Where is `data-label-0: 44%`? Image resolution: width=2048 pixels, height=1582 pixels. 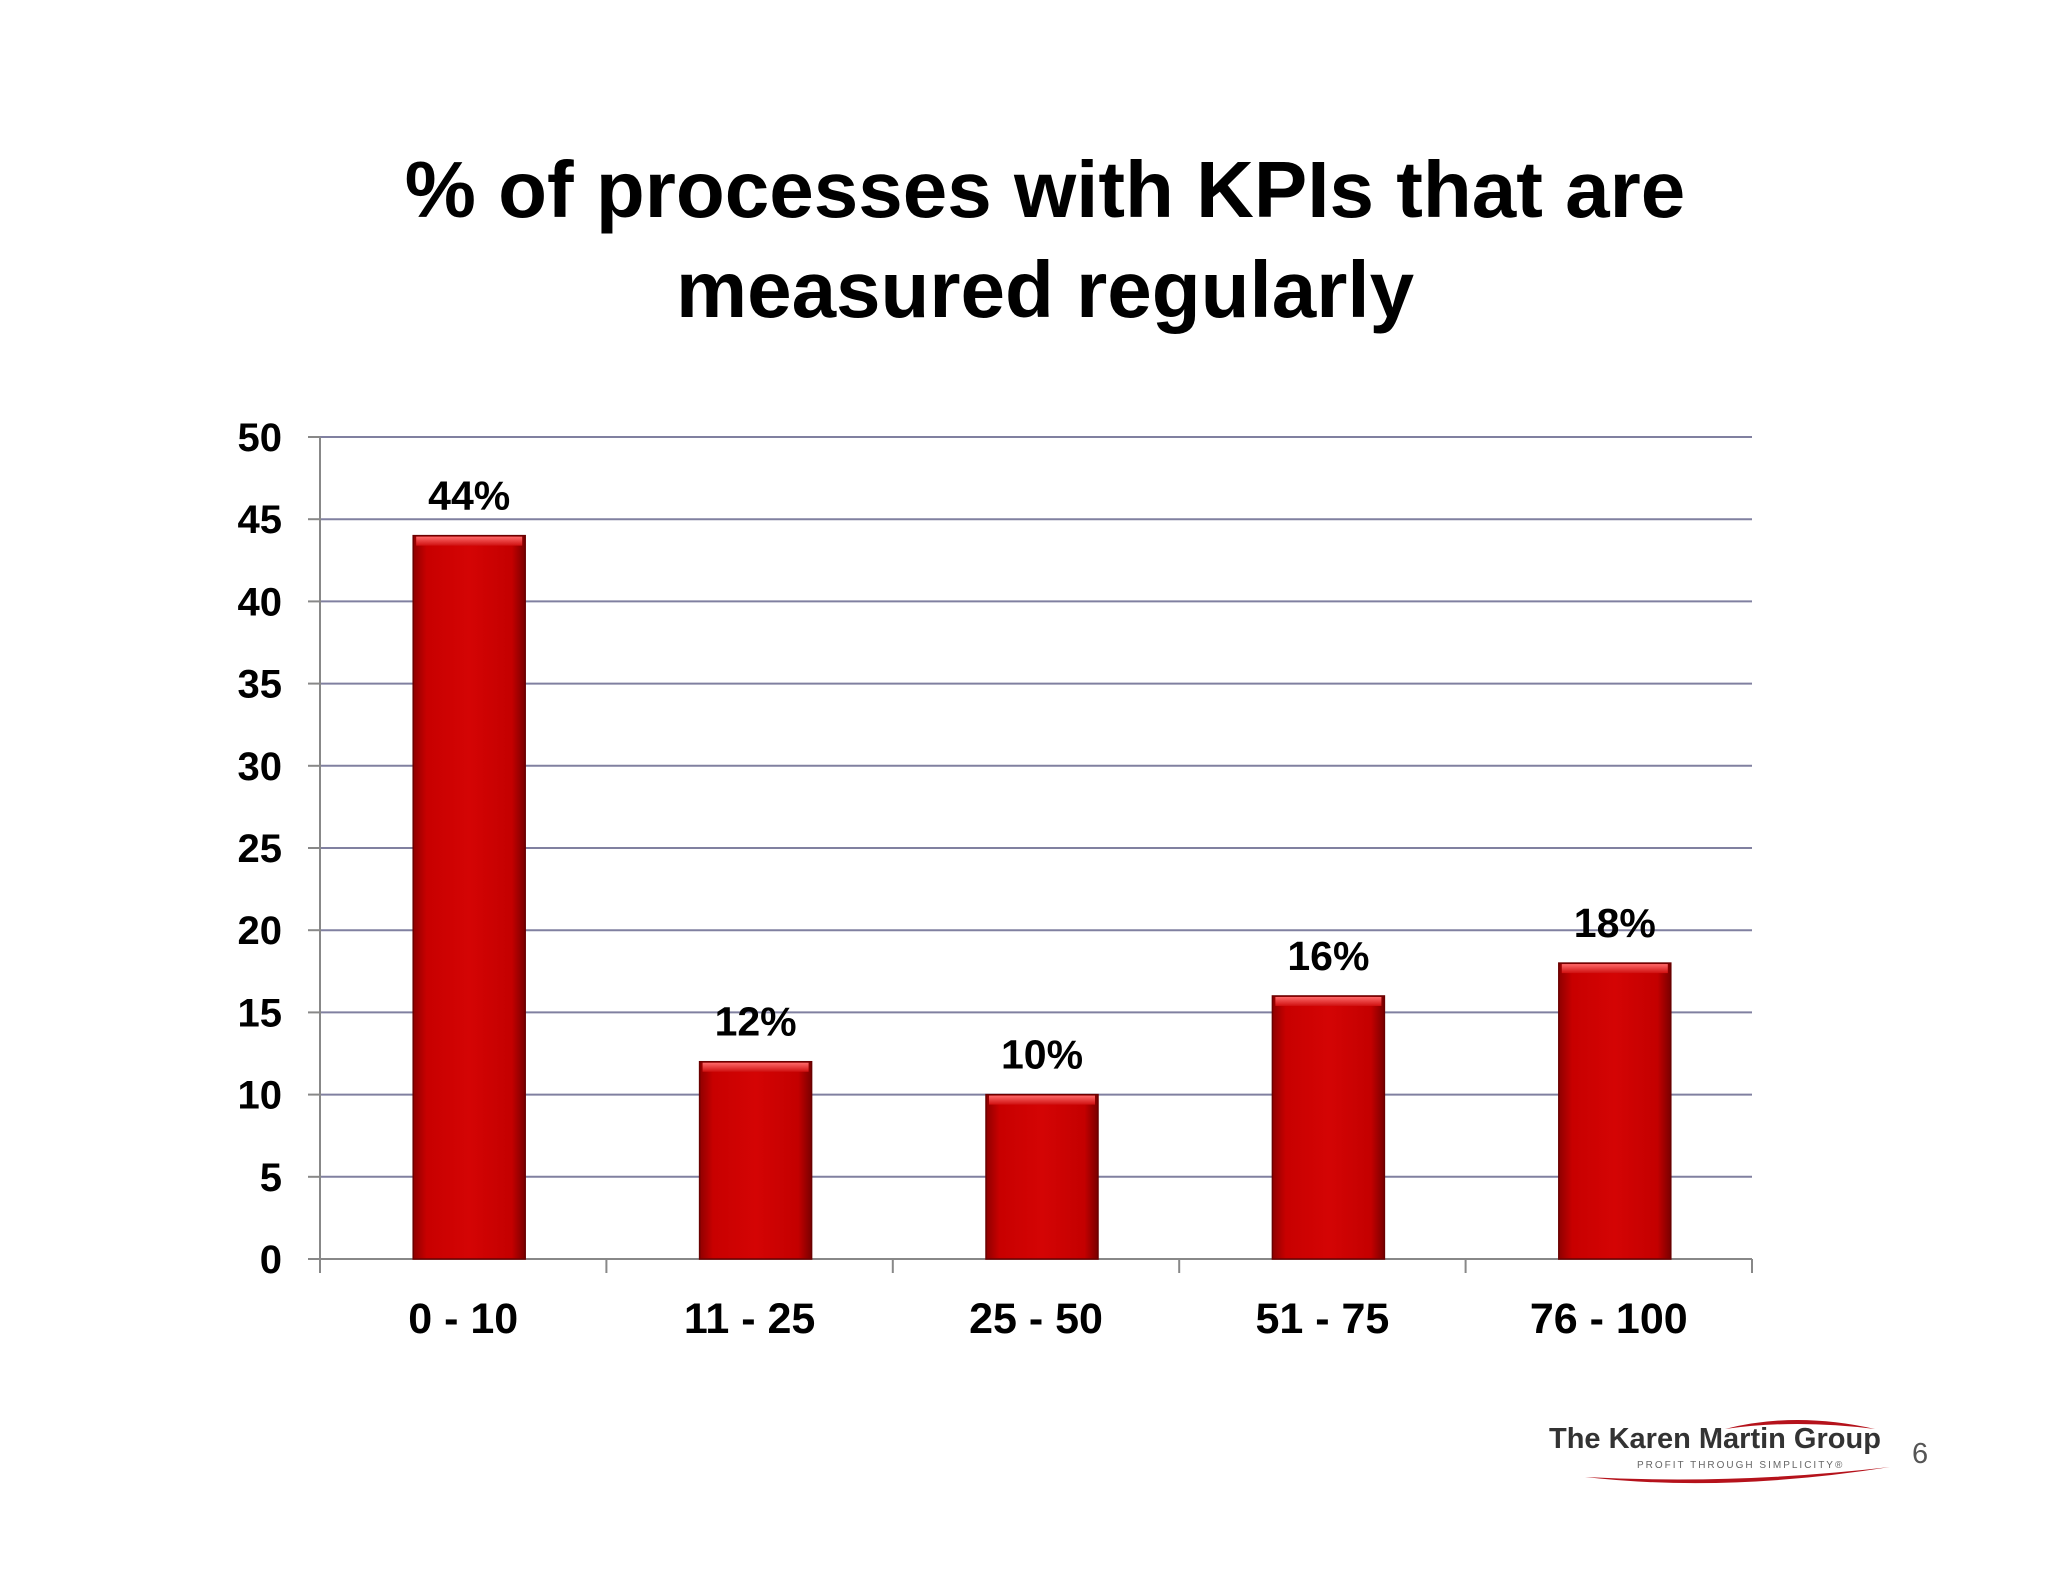
data-label-0: 44% is located at coordinates (469, 496).